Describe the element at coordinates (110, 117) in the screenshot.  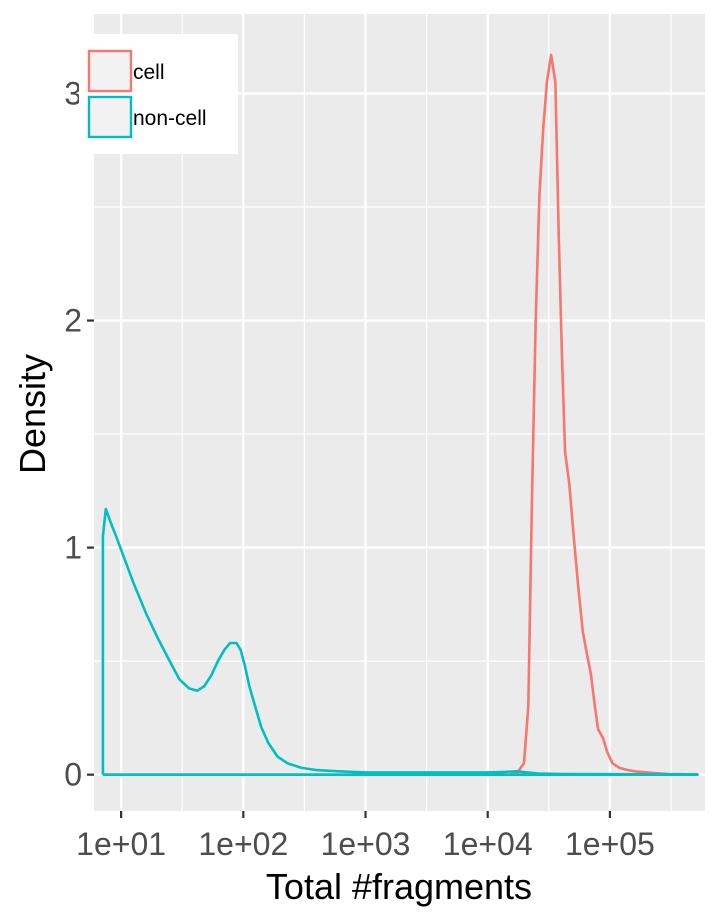
I see `legend-key-non-cell` at that location.